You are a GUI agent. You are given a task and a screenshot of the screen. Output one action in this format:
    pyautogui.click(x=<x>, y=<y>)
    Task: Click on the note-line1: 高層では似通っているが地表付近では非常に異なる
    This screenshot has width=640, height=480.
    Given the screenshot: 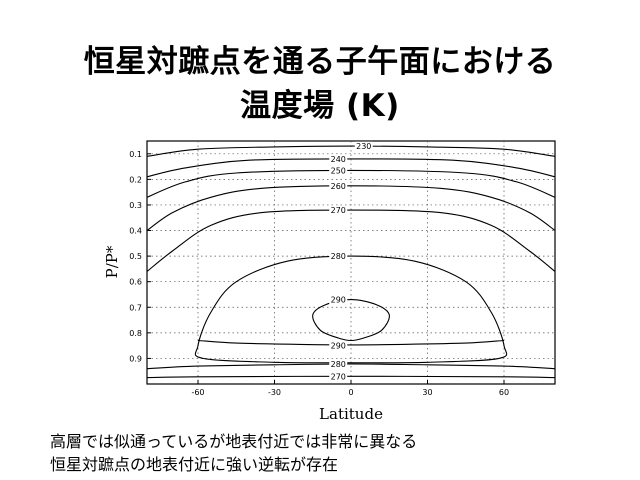 What is the action you would take?
    pyautogui.click(x=234, y=441)
    